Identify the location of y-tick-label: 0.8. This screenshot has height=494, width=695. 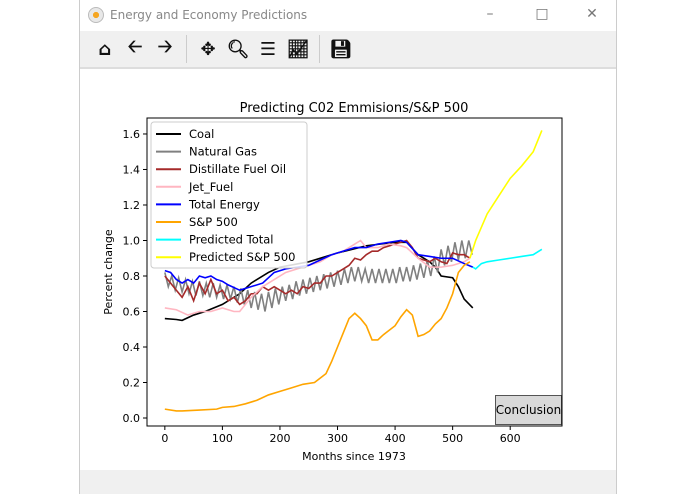
(132, 276).